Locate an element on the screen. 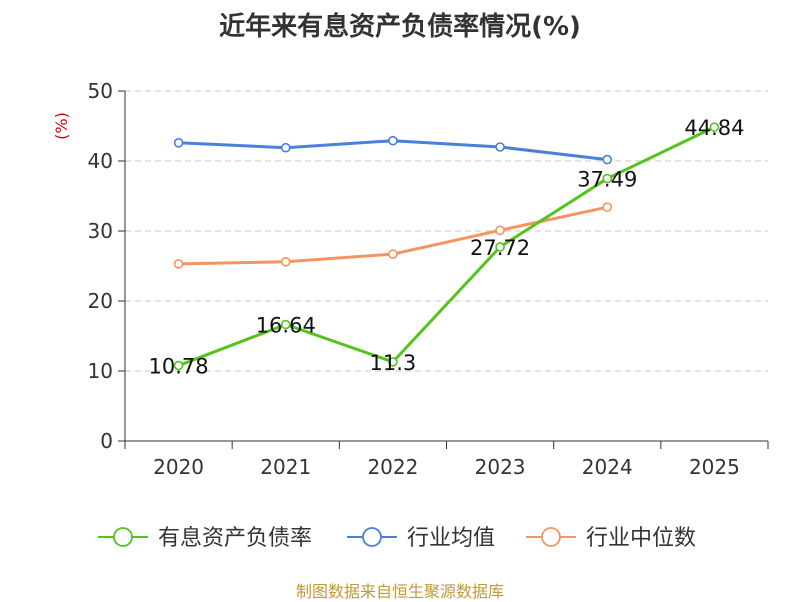 Image resolution: width=800 pixels, height=602 pixels. x-tick-label: 2022 is located at coordinates (392, 467).